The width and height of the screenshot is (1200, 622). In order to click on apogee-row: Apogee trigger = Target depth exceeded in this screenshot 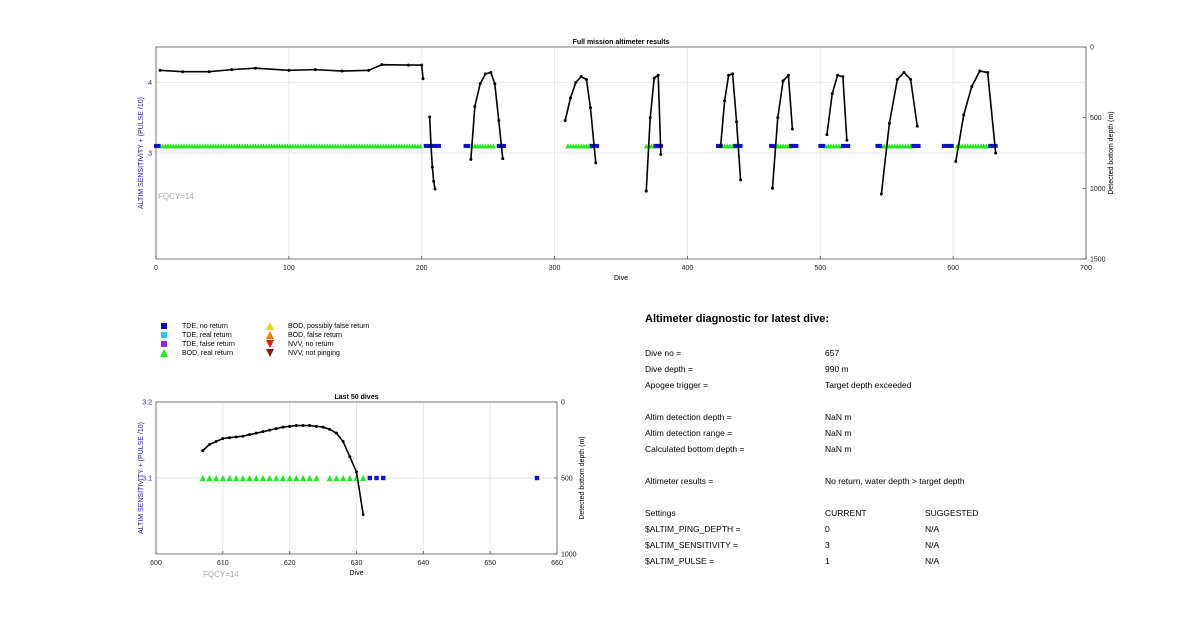, I will do `click(905, 386)`.